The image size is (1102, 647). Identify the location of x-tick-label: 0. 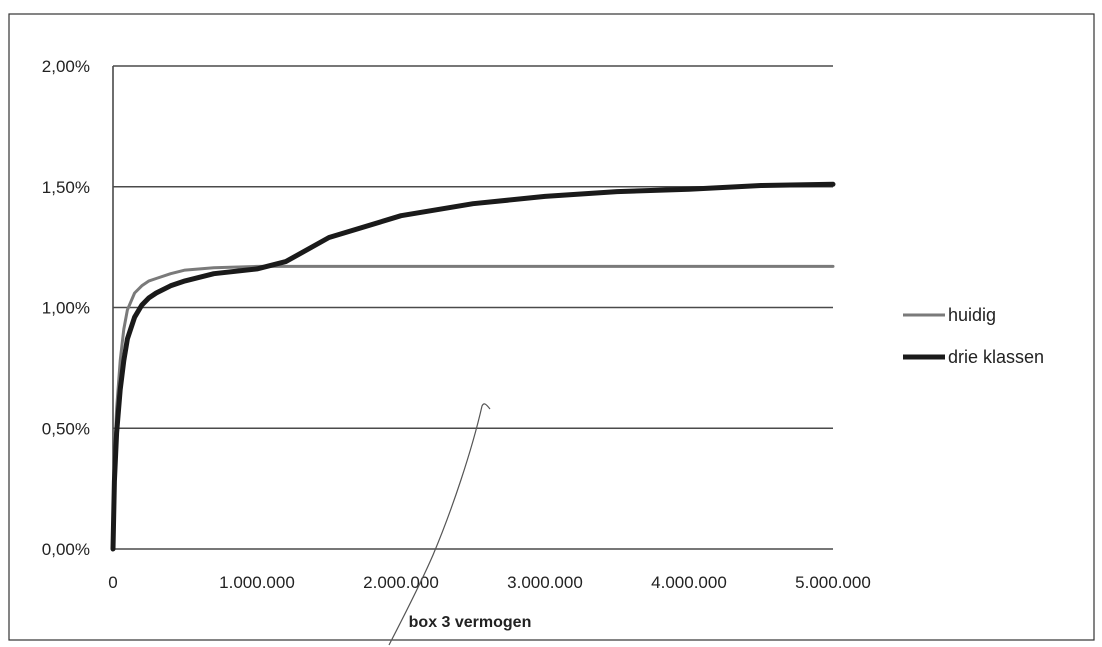
(112, 582).